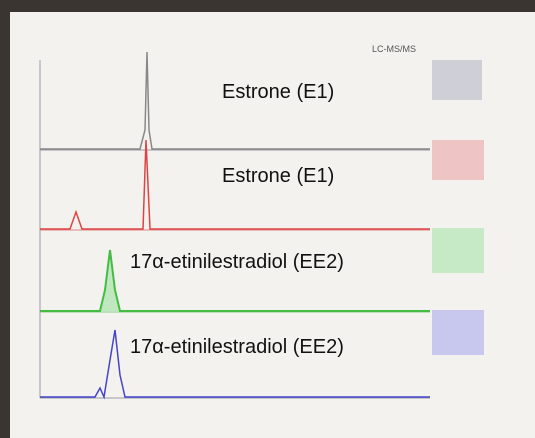  Describe the element at coordinates (394, 49) in the screenshot. I see `header: LC-MS/MS` at that location.